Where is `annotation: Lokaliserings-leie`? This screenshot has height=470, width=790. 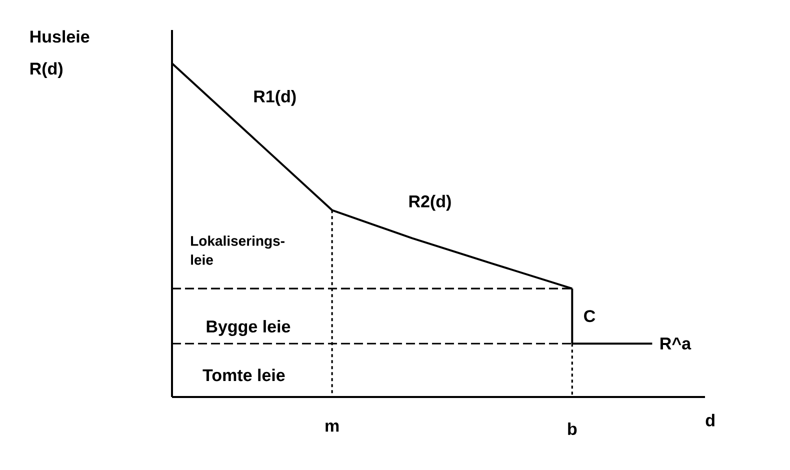
annotation: Lokaliserings-leie is located at coordinates (237, 250).